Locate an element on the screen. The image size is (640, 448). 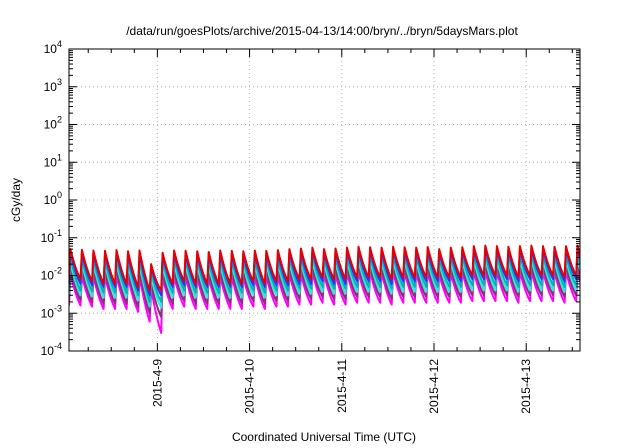
y-tick-labels: 10⁻⁴ 10⁻³ 10⁻² 10⁻¹ 10⁰ 10¹ 10² 10³ 10⁴ is located at coordinates (51, 198).